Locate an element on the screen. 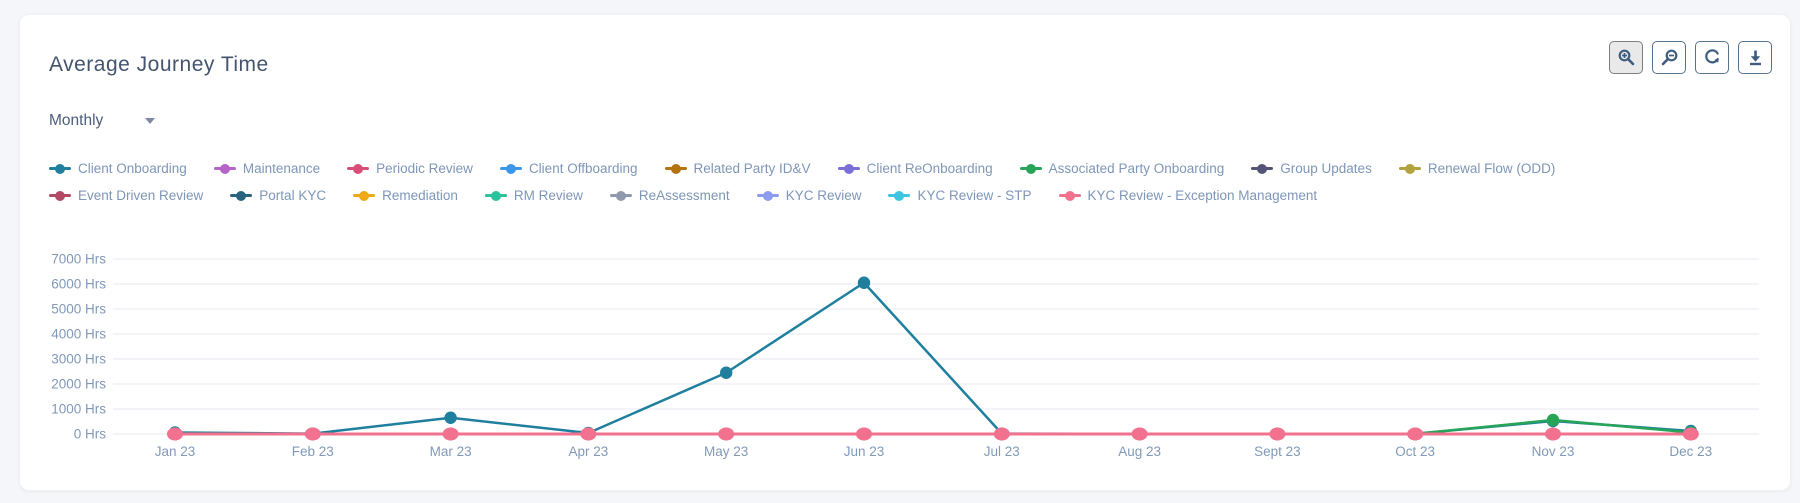  legend-item: Renewal Flow (ODD) is located at coordinates (1477, 168).